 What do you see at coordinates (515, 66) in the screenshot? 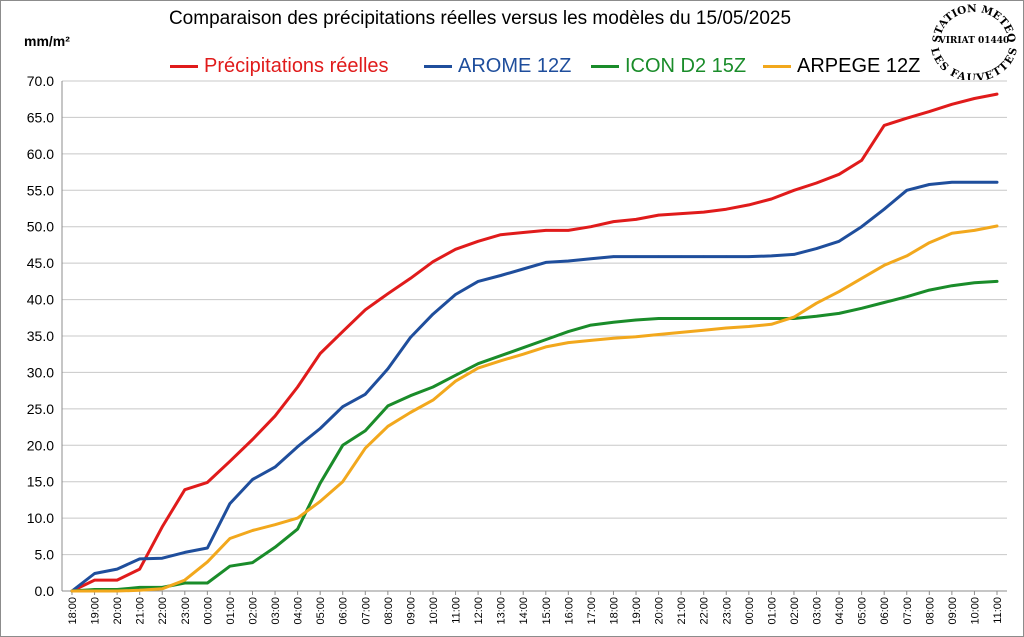
I see `legend-label: AROME 12Z` at bounding box center [515, 66].